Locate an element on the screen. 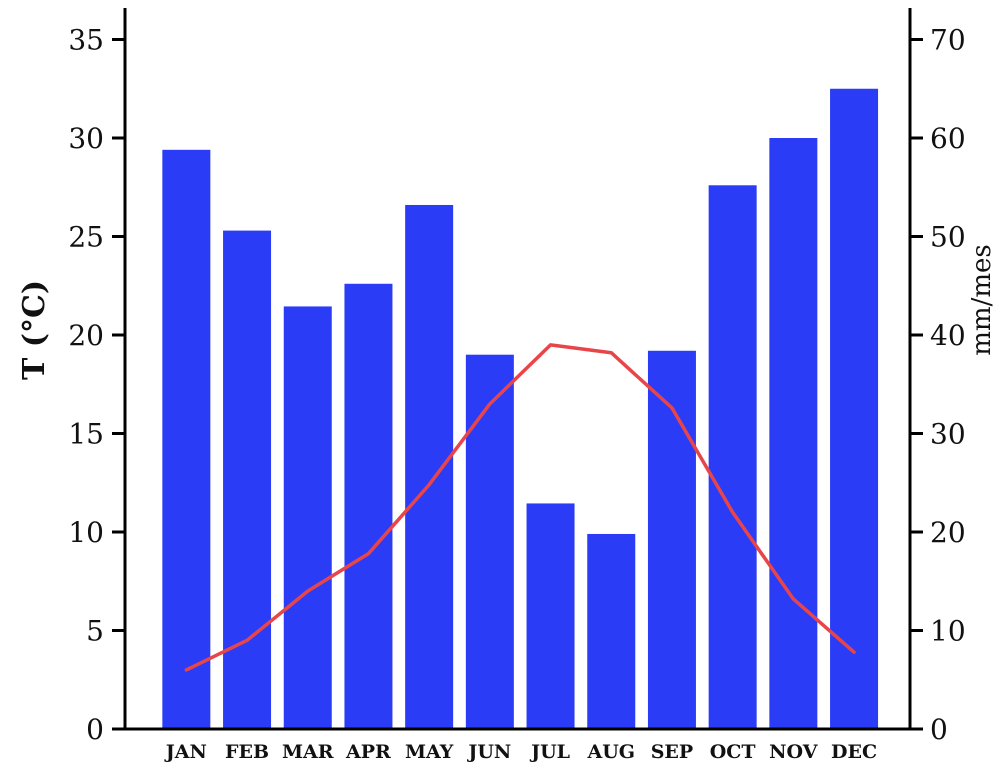 The width and height of the screenshot is (995, 767). right-tick-label: 0 is located at coordinates (939, 729).